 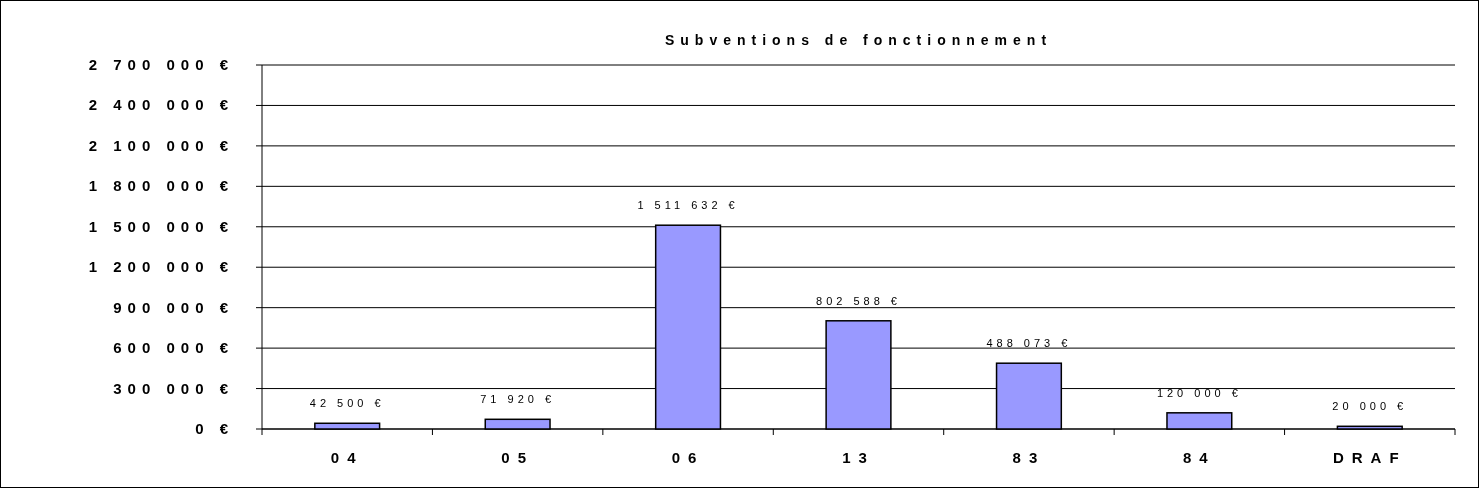 I want to click on x-tick-label: 83, so click(x=1029, y=457).